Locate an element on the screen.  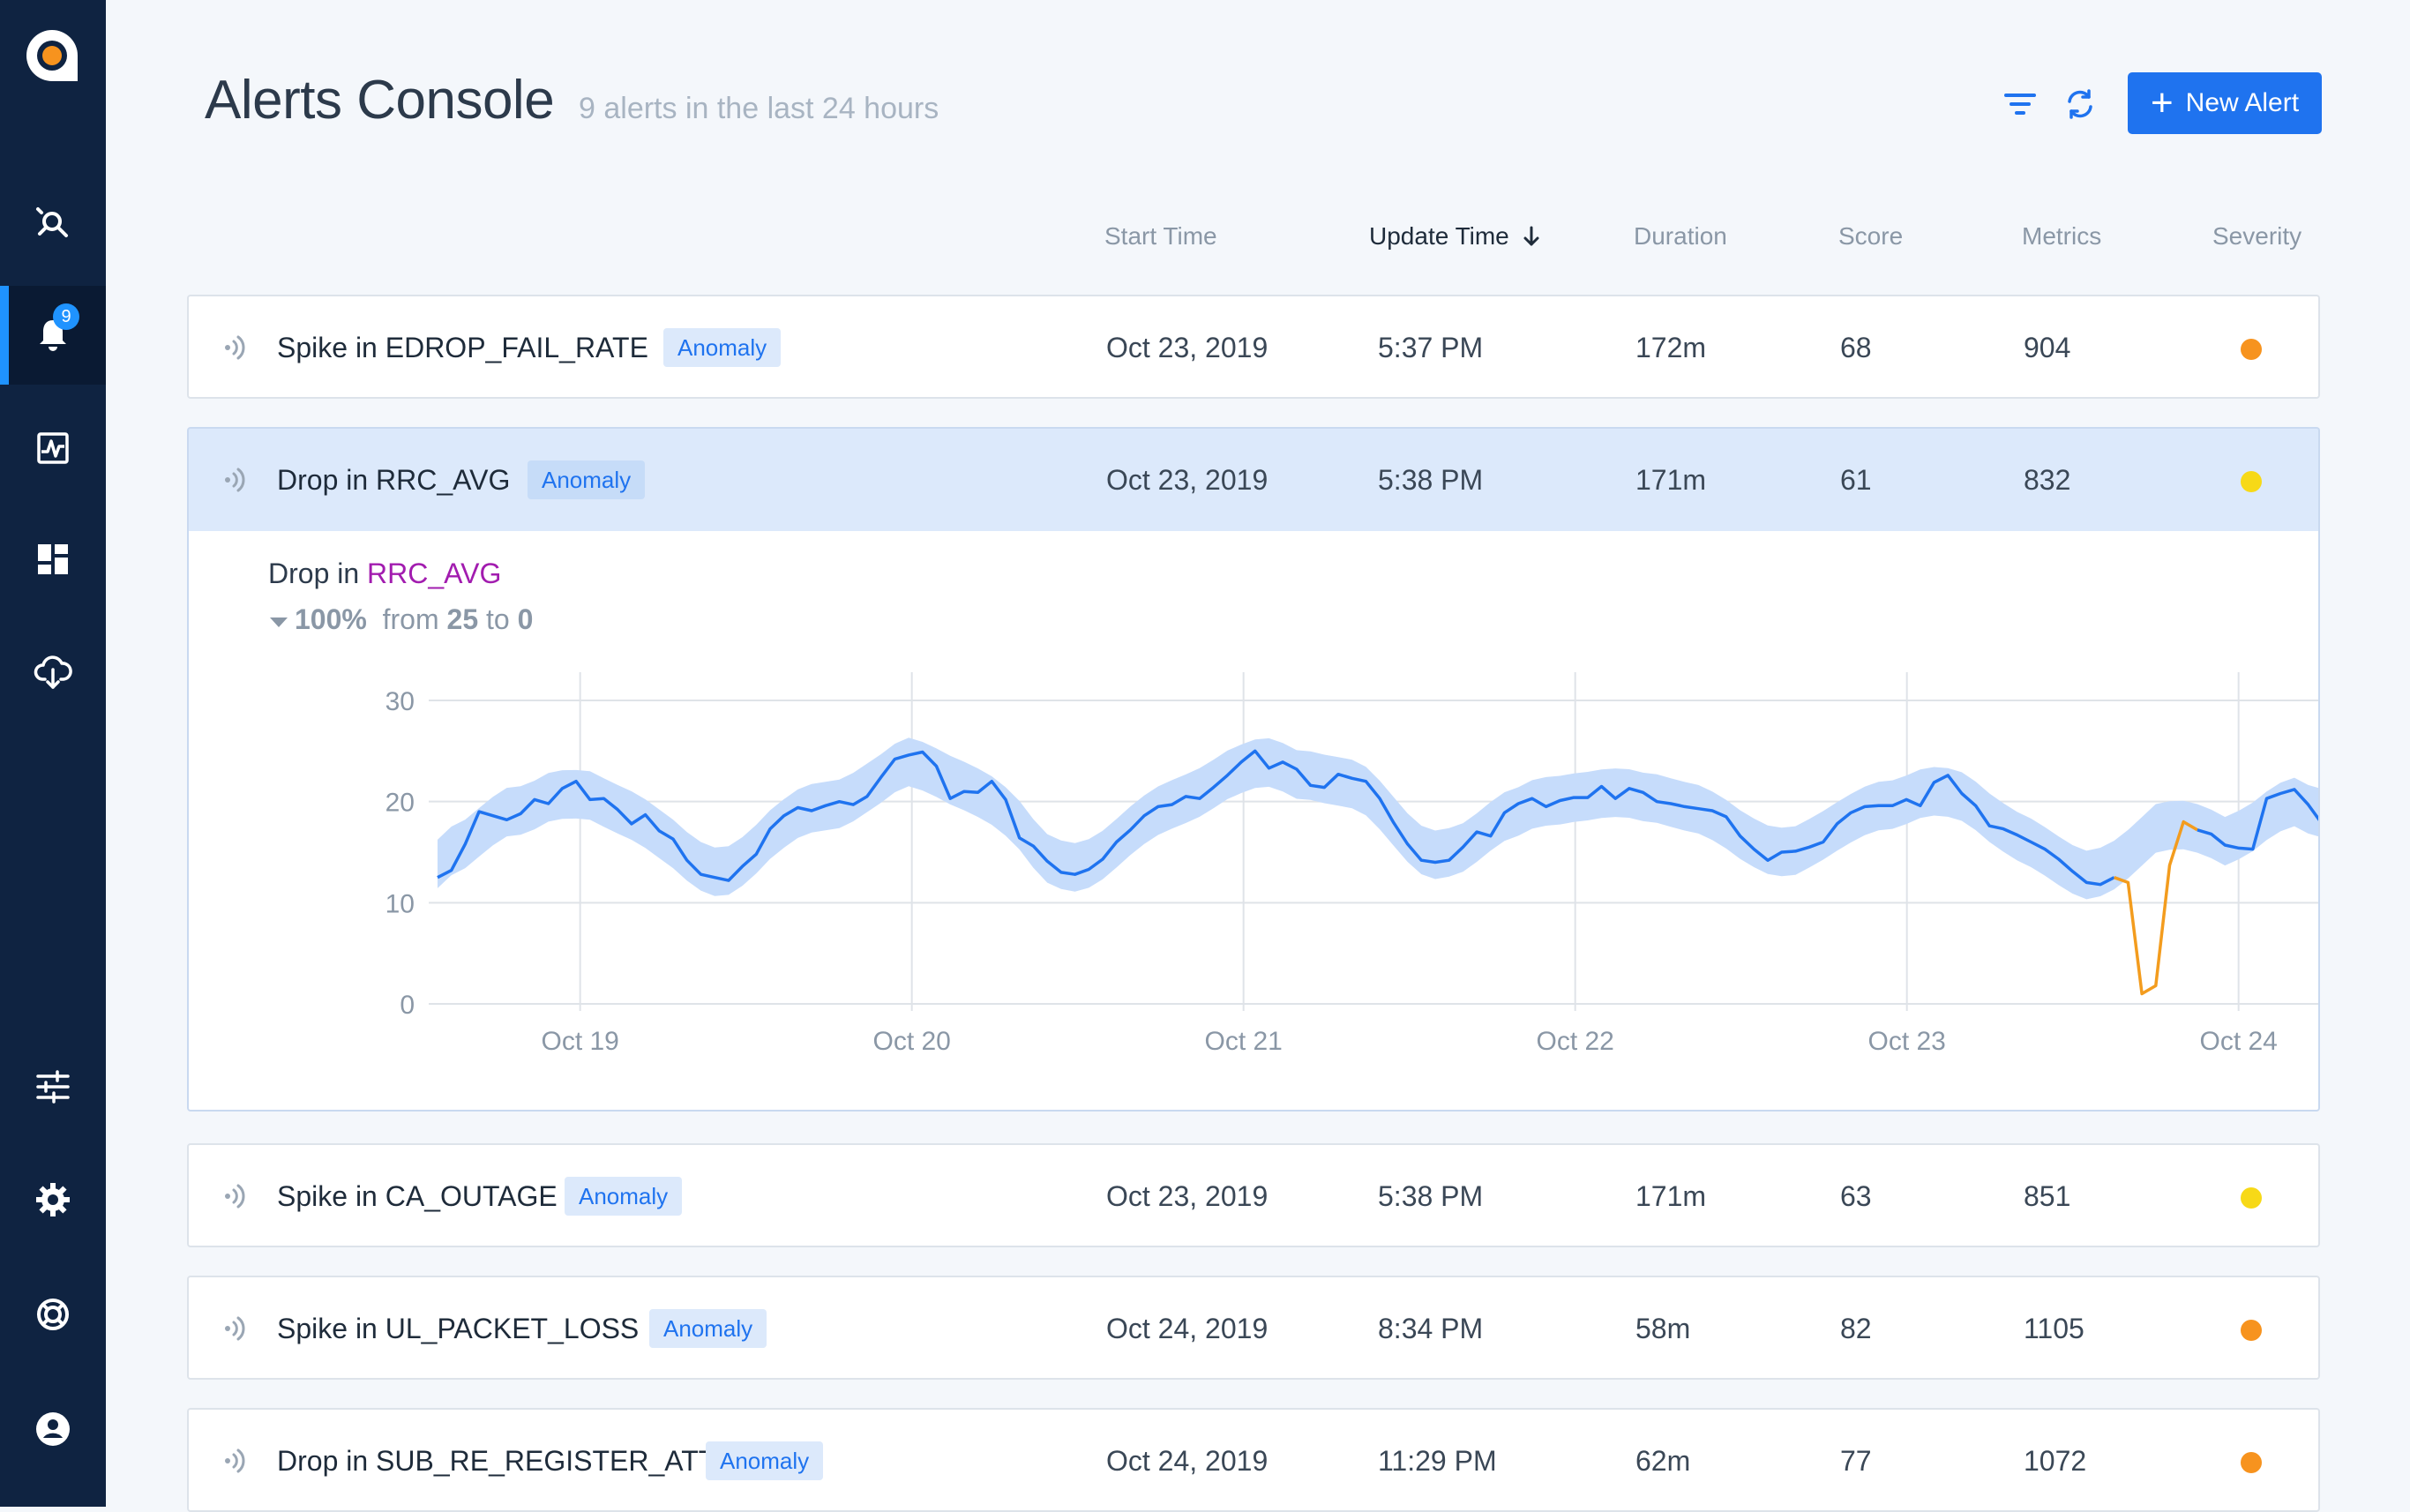
column-severity: Severity is located at coordinates (2257, 236).